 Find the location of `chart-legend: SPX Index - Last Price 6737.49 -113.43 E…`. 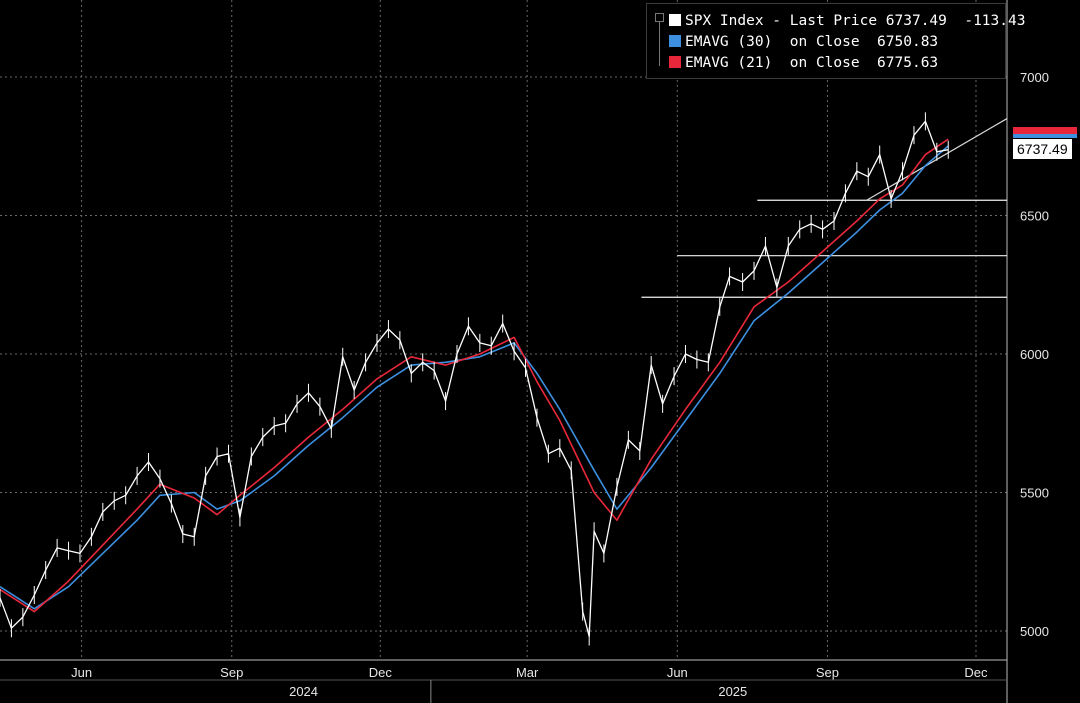

chart-legend: SPX Index - Last Price 6737.49 -113.43 E… is located at coordinates (835, 41).